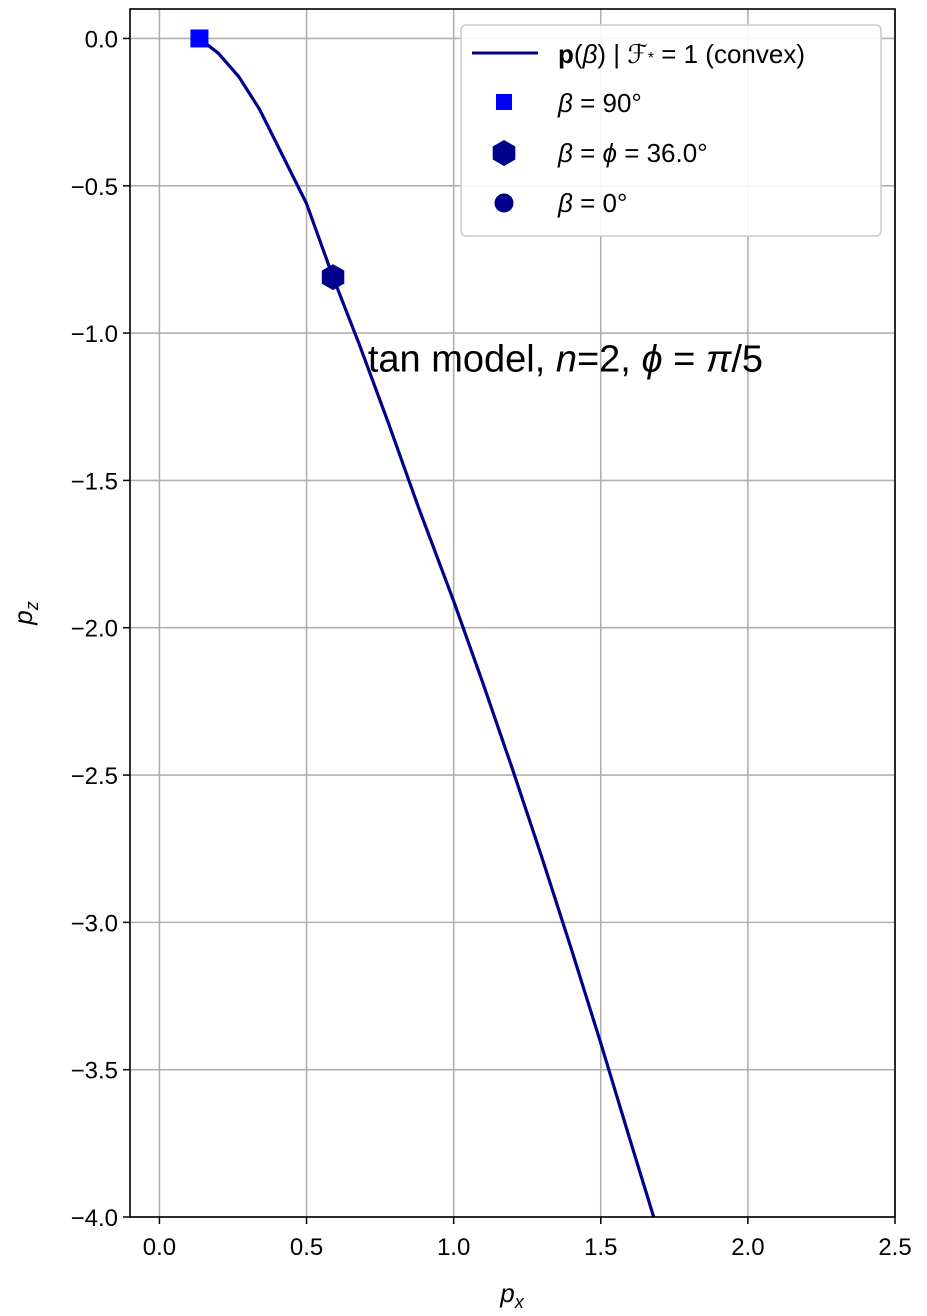 The image size is (927, 1316). Describe the element at coordinates (681, 54) in the screenshot. I see `legend-label-curve: p(β) | ℱ* = 1 (convex)` at that location.